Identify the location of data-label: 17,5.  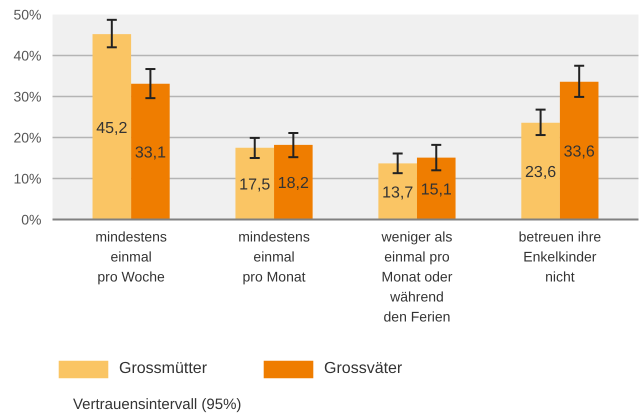
(254, 185).